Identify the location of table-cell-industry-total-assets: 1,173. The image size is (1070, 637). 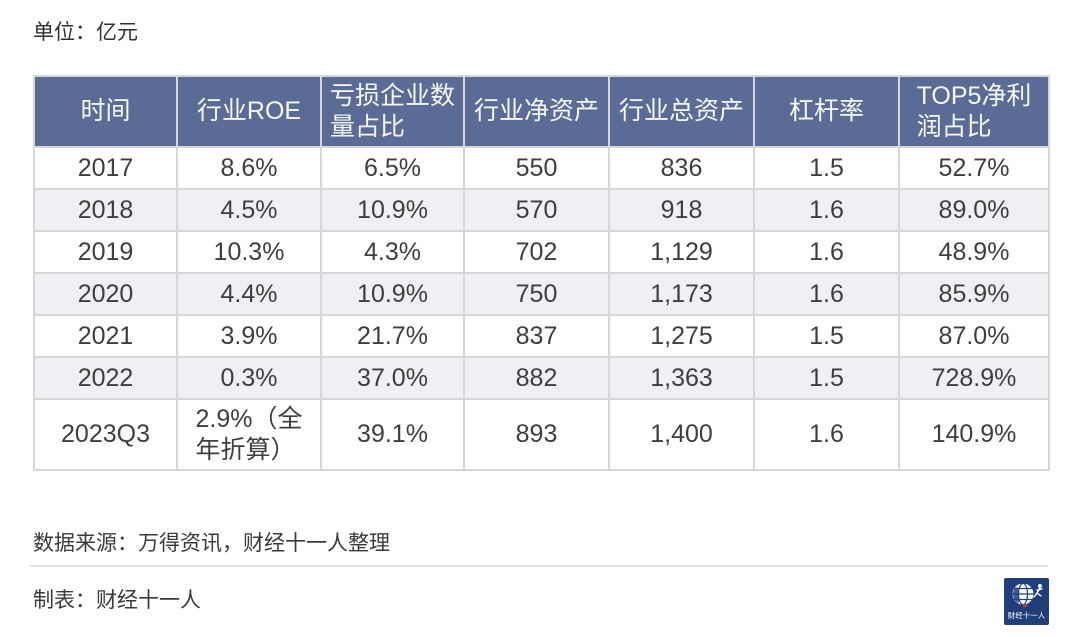
(681, 294).